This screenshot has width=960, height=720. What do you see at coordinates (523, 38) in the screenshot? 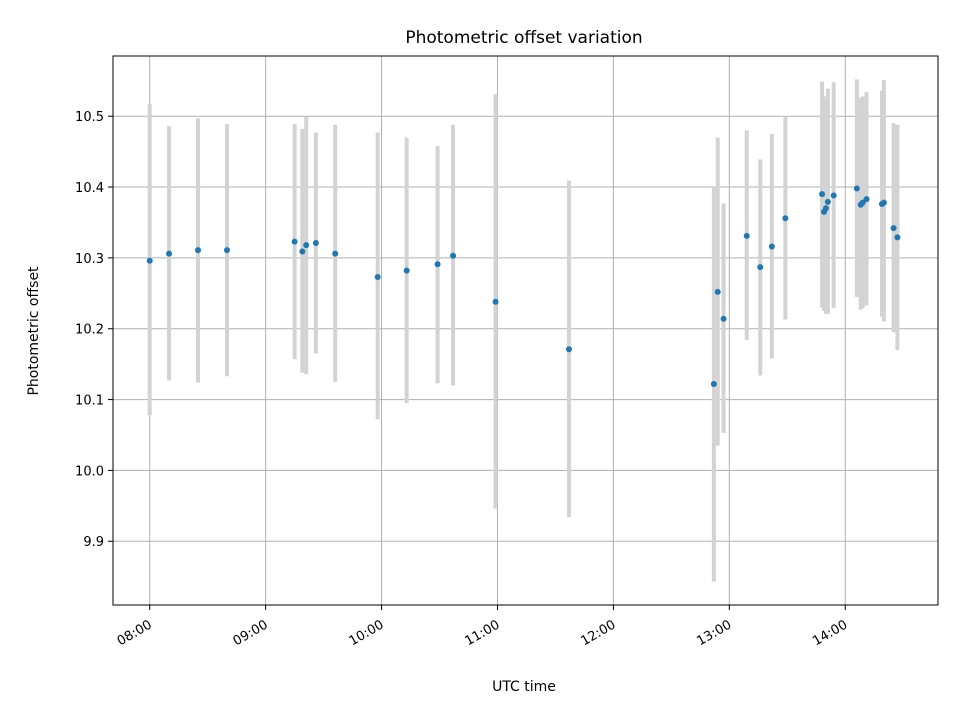
I see `chart-title: Photometric offset variation` at bounding box center [523, 38].